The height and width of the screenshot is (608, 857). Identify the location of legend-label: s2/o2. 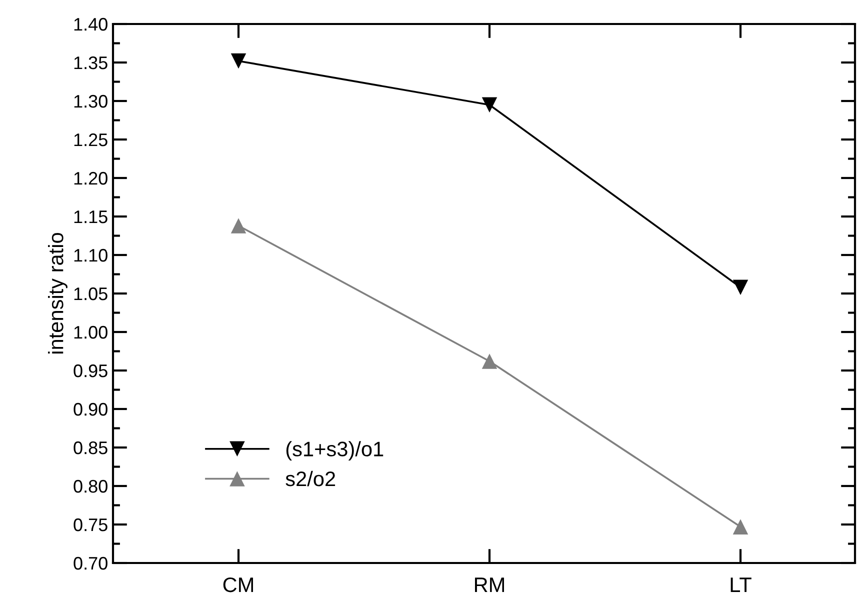
(311, 478).